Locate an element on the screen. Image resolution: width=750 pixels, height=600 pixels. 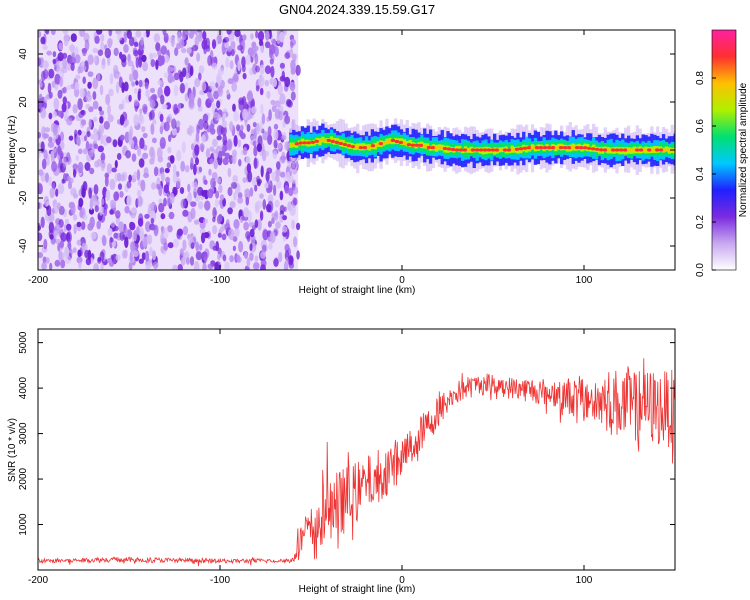
y-tick-label: 0 is located at coordinates (23, 150).